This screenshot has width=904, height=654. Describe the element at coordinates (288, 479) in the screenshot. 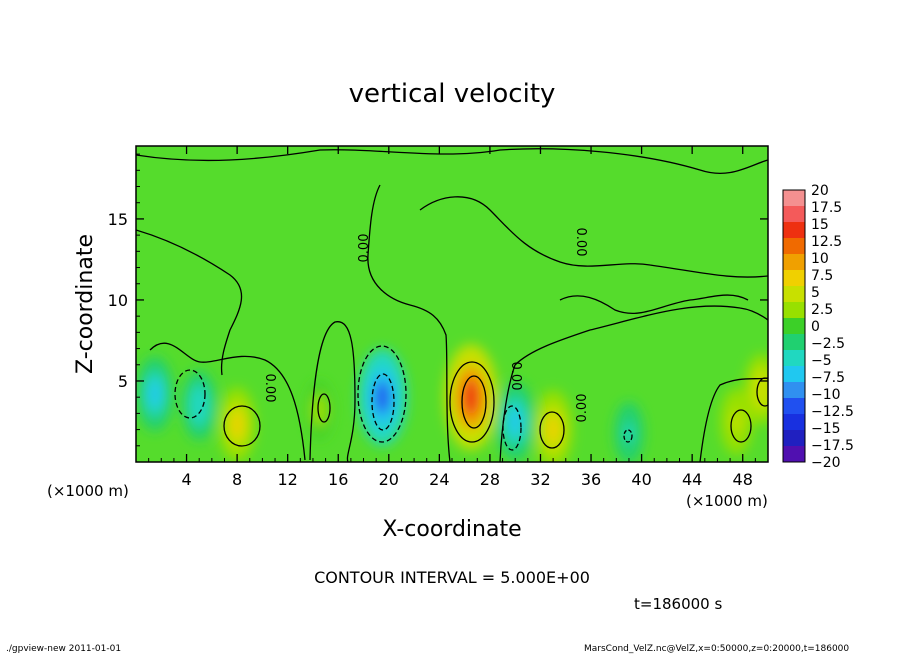

I see `x-tick-label: 12` at that location.